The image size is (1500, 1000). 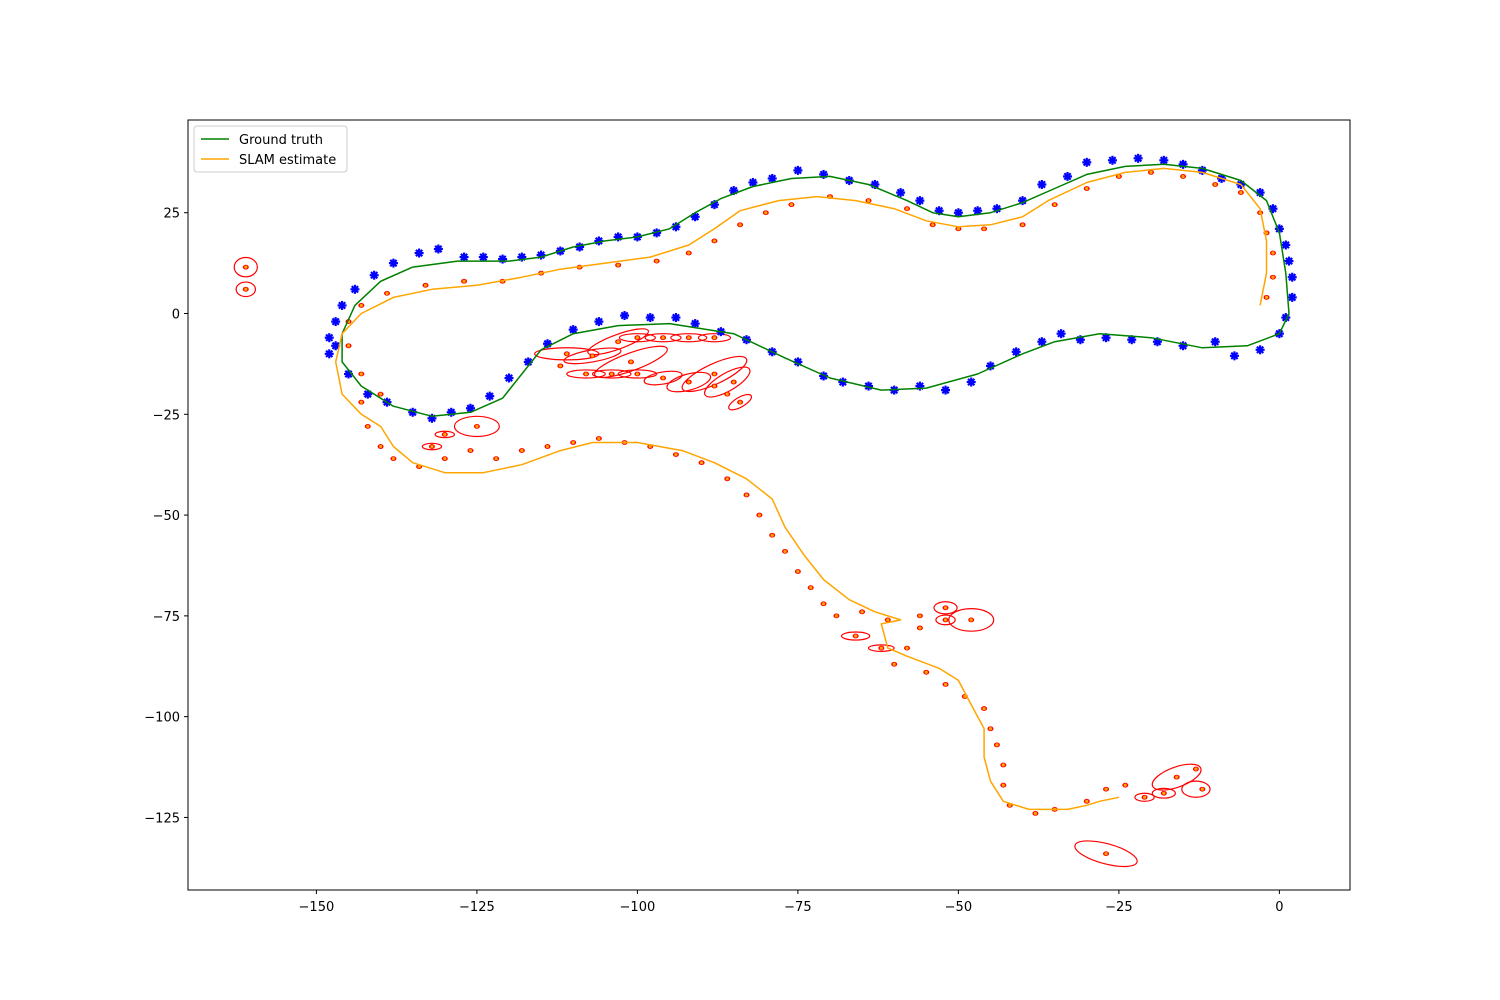 What do you see at coordinates (166, 415) in the screenshot?
I see `y-tick-label: −25` at bounding box center [166, 415].